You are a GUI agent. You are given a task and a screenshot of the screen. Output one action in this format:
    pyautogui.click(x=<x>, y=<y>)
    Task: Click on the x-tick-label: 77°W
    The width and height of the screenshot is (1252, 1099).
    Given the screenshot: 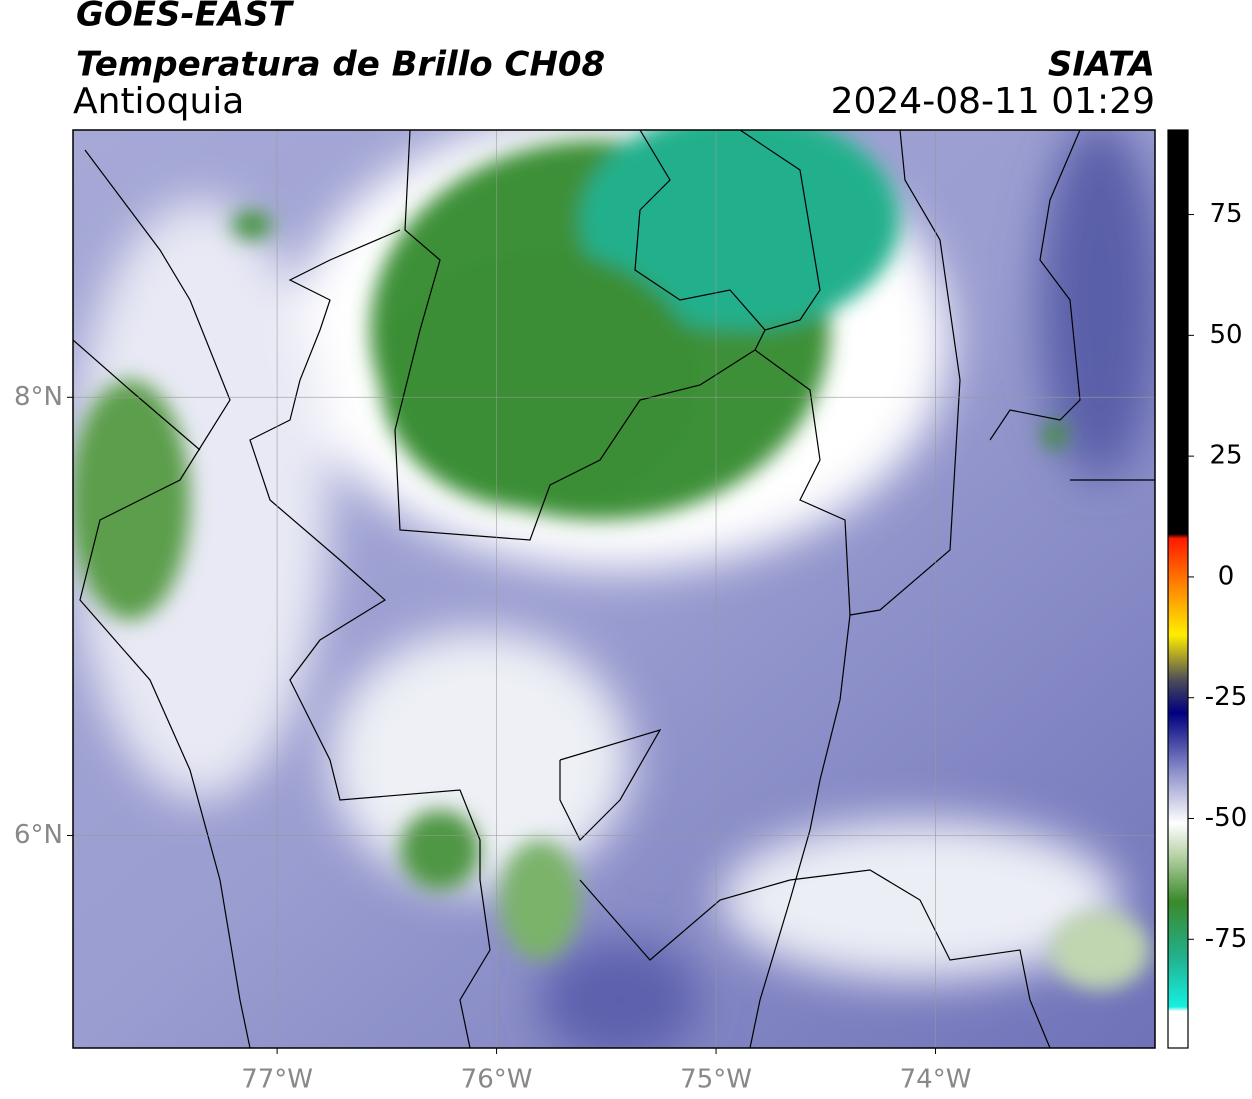 What is the action you would take?
    pyautogui.click(x=277, y=1080)
    